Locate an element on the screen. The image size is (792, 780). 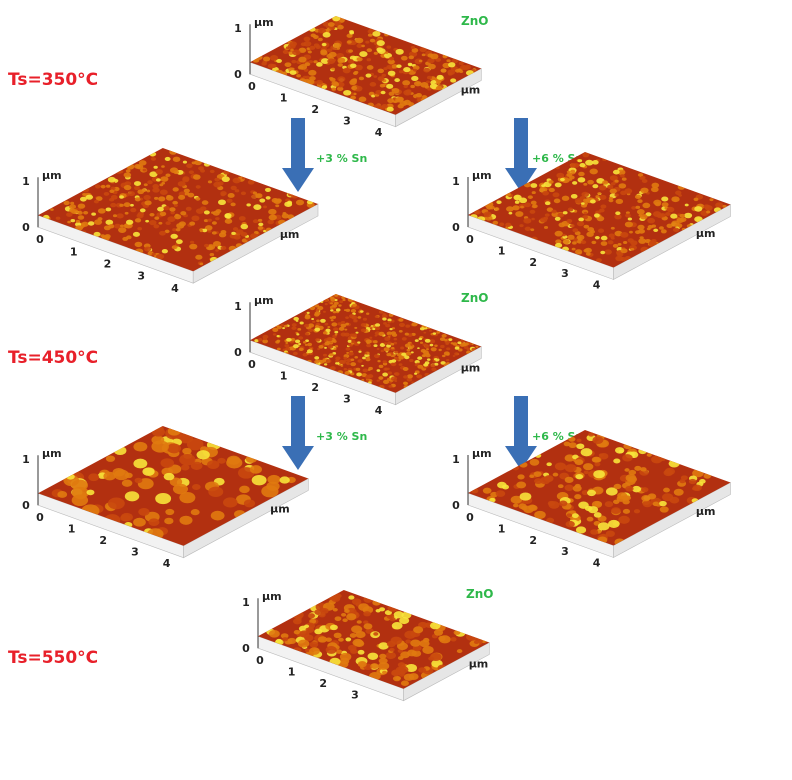
temperature-label-350: Ts=350°C is located at coordinates (53, 80).